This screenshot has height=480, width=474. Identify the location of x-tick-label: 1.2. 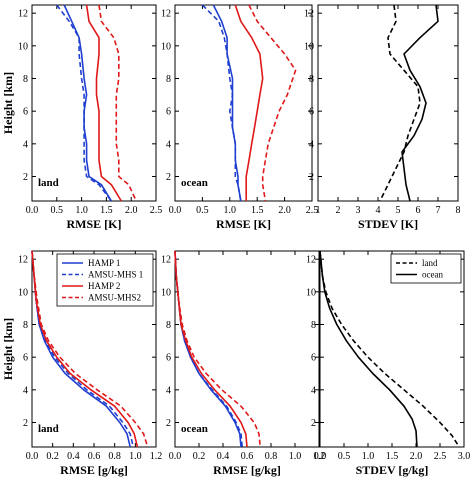
(319, 456).